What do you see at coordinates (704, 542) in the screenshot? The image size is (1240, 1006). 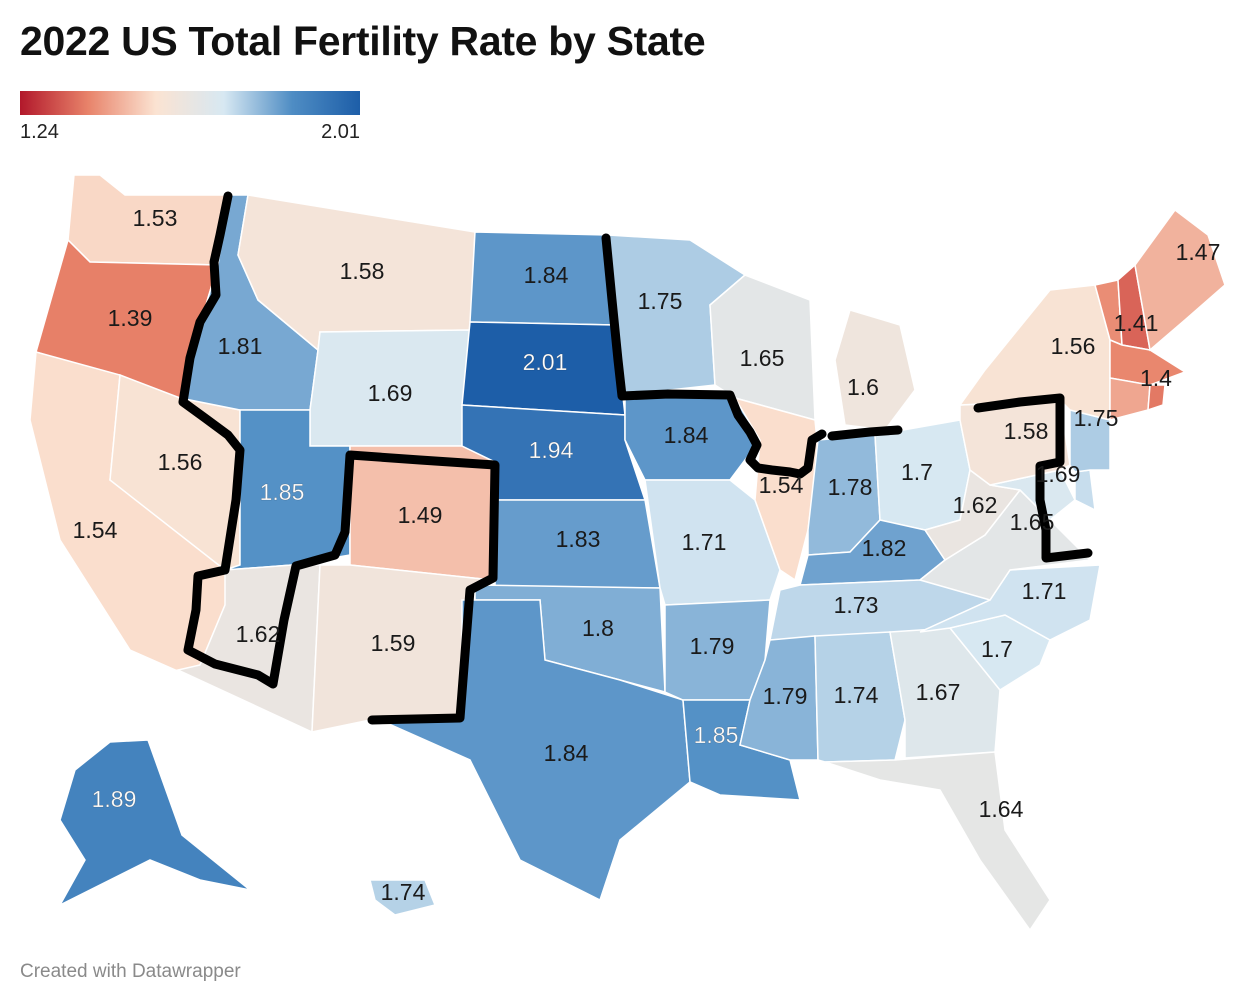 I see `value-label-missouri: 1.71` at bounding box center [704, 542].